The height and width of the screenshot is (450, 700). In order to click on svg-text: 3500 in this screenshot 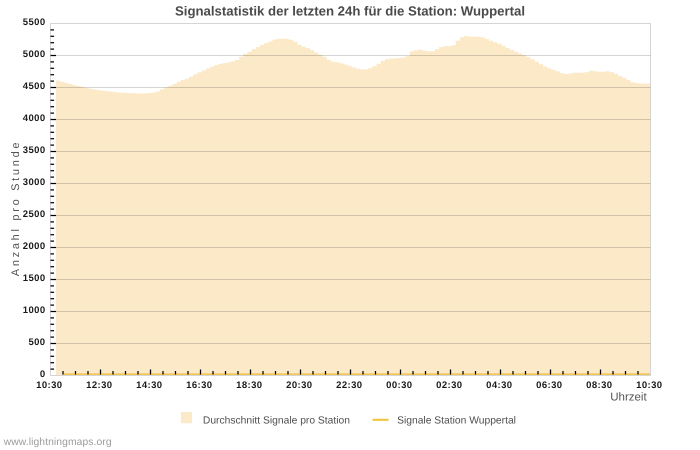, I will do `click(34, 150)`.